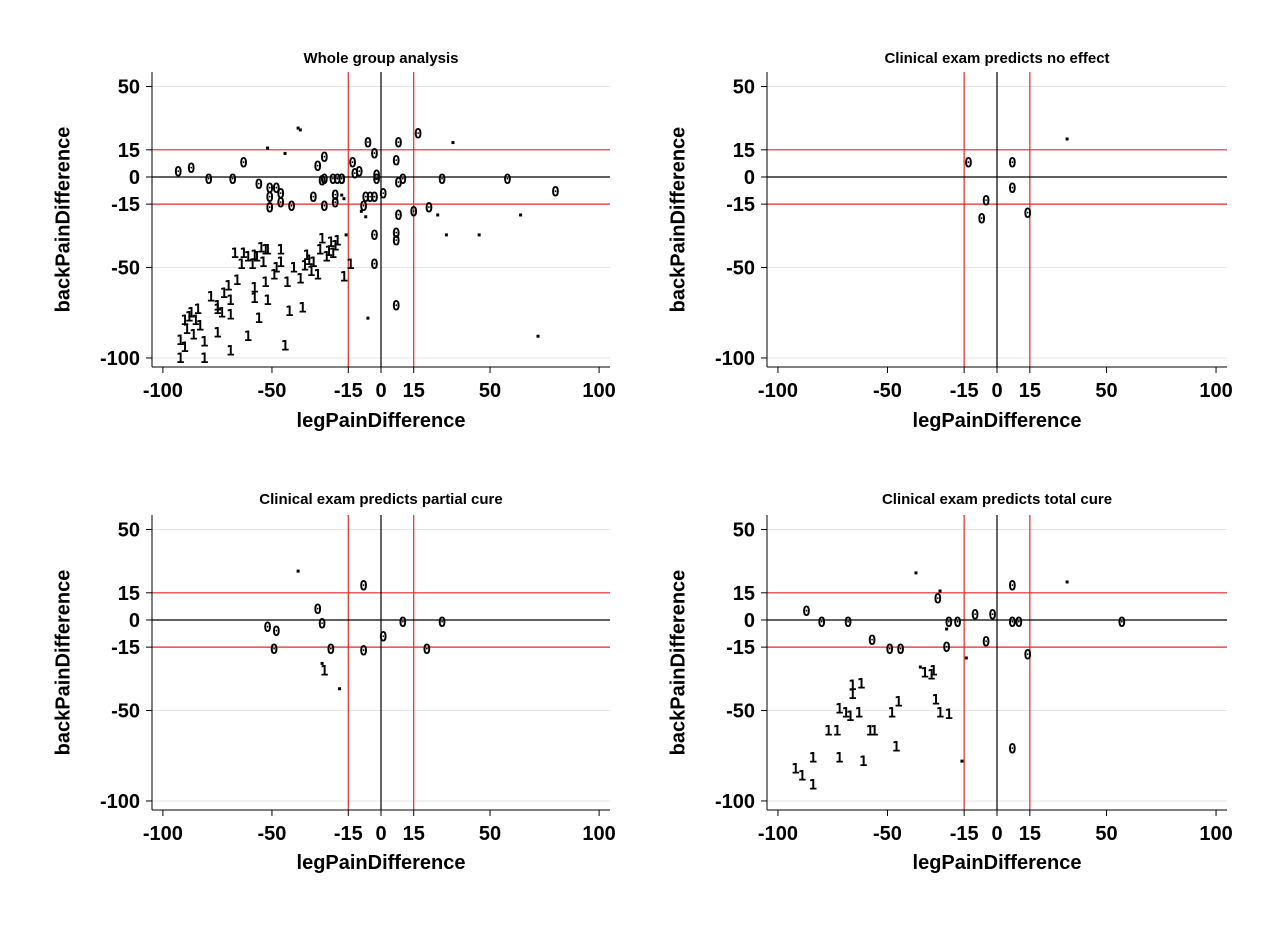 The height and width of the screenshot is (926, 1274). I want to click on x-tick-label: 100, so click(598, 391).